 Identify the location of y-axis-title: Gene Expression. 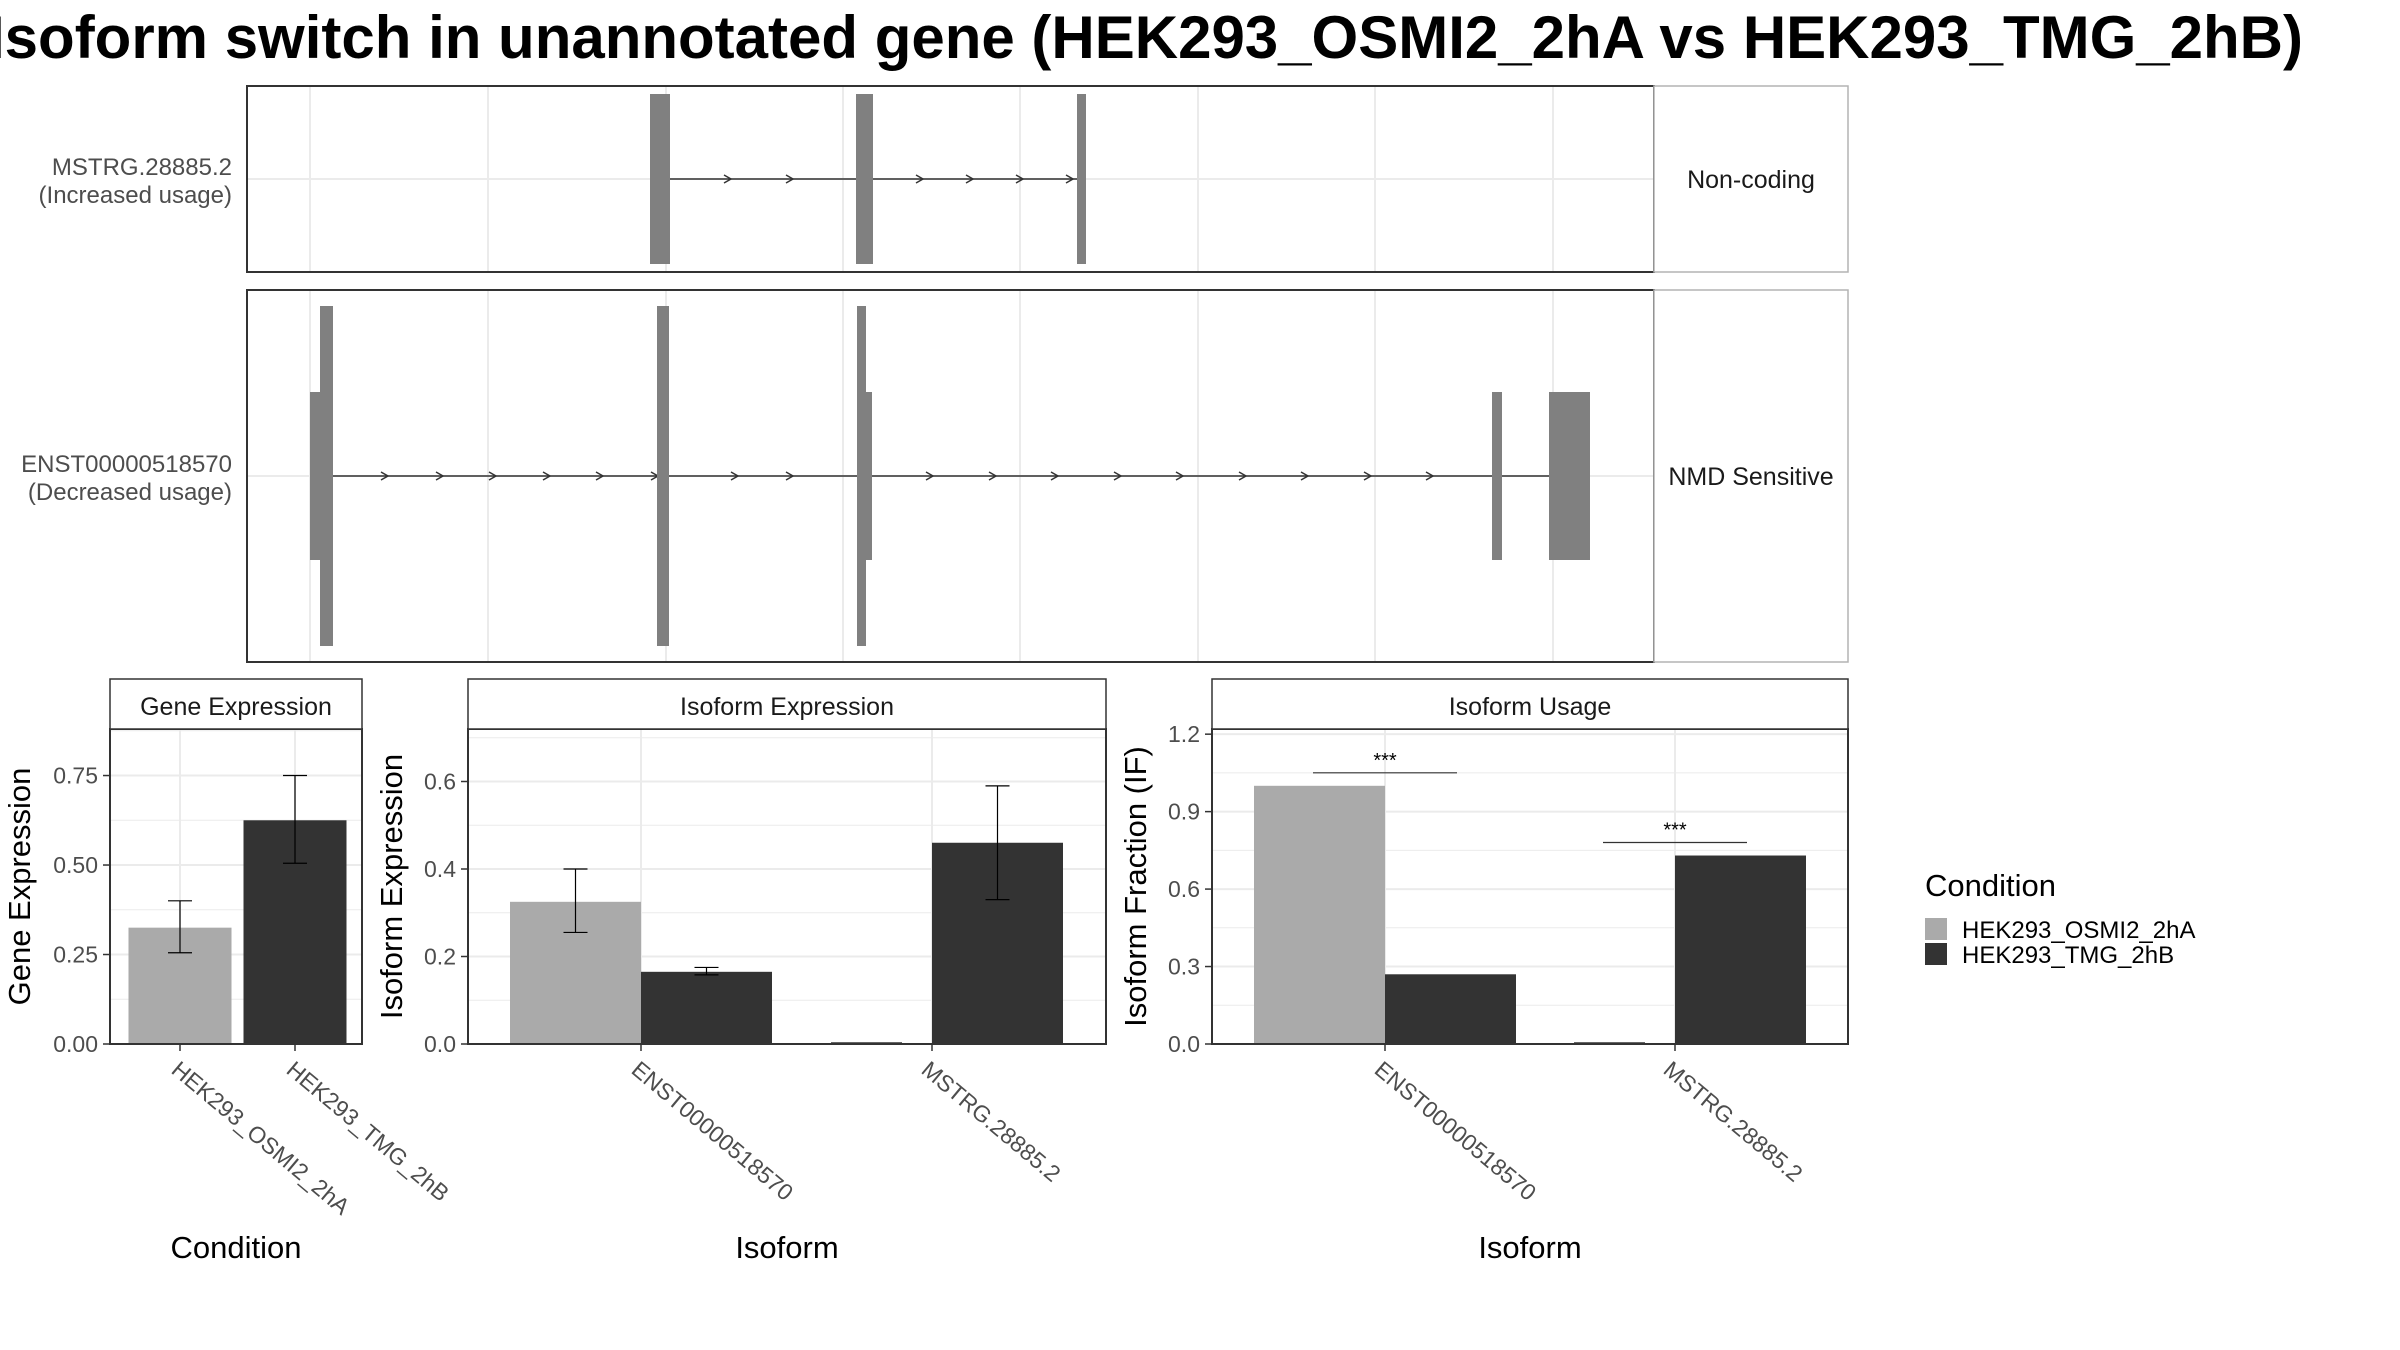
(19, 887).